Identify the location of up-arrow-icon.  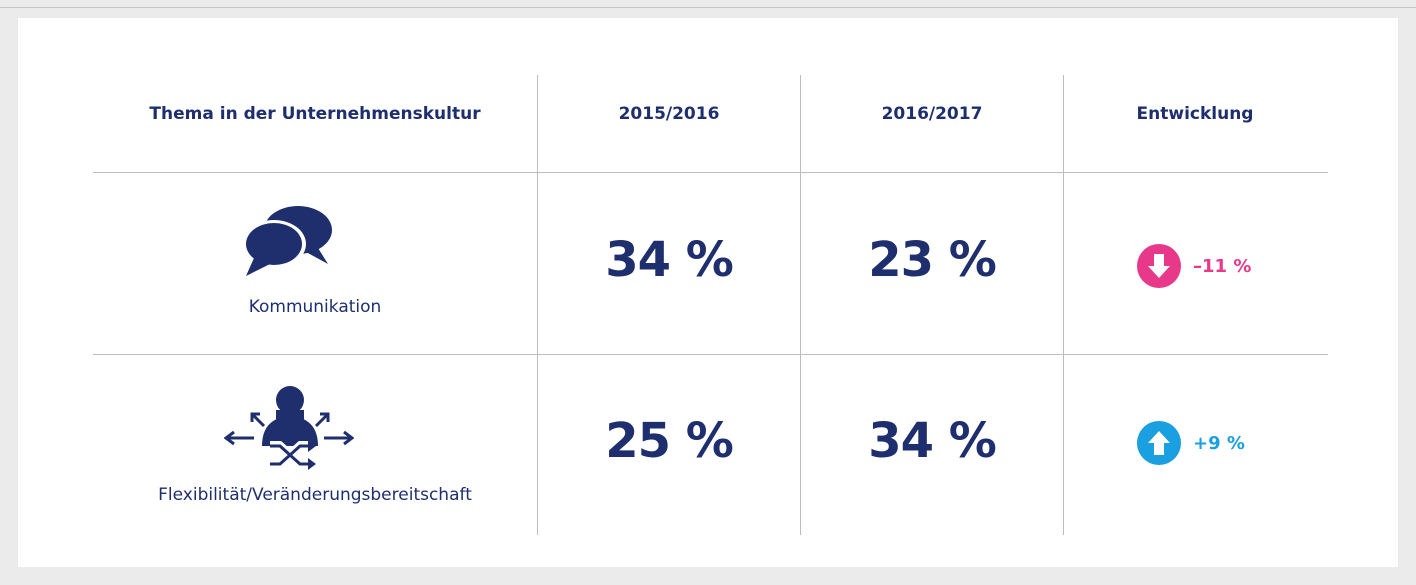
(1159, 443).